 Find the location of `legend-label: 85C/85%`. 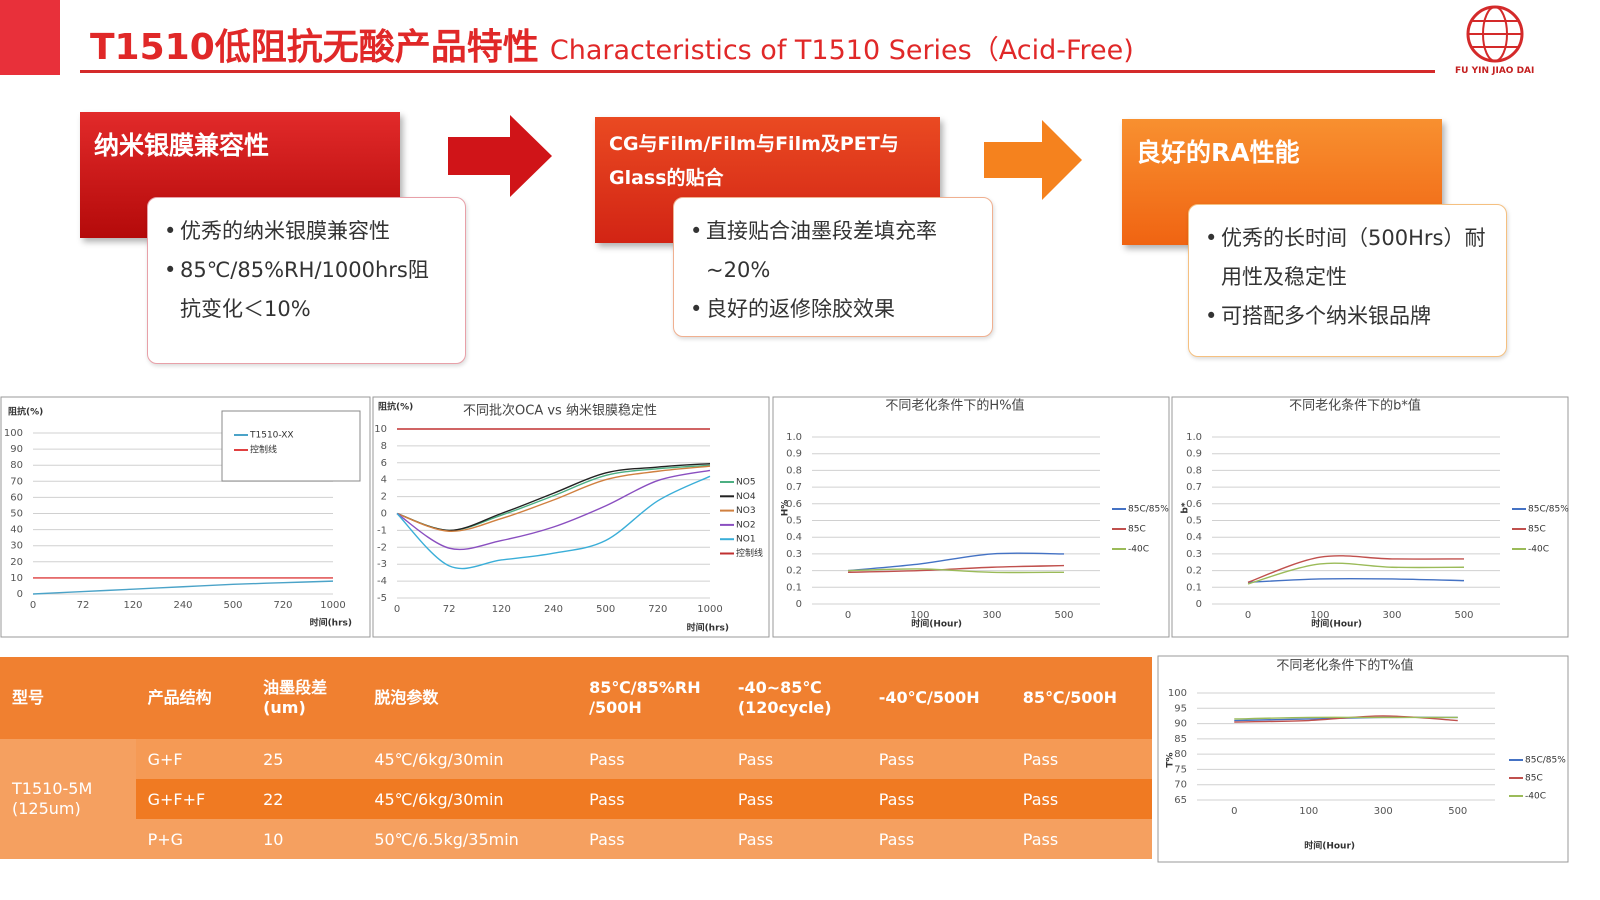

legend-label: 85C/85% is located at coordinates (1548, 510).